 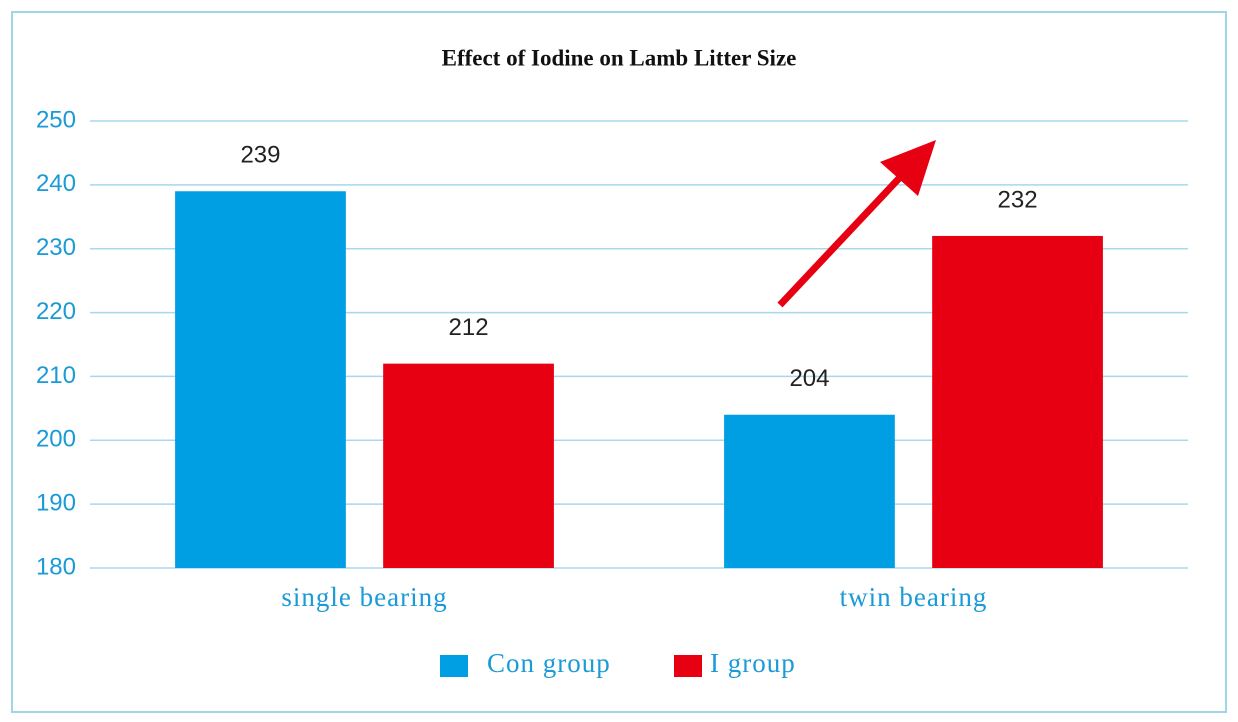 What do you see at coordinates (908, 168) in the screenshot?
I see `arrow-head` at bounding box center [908, 168].